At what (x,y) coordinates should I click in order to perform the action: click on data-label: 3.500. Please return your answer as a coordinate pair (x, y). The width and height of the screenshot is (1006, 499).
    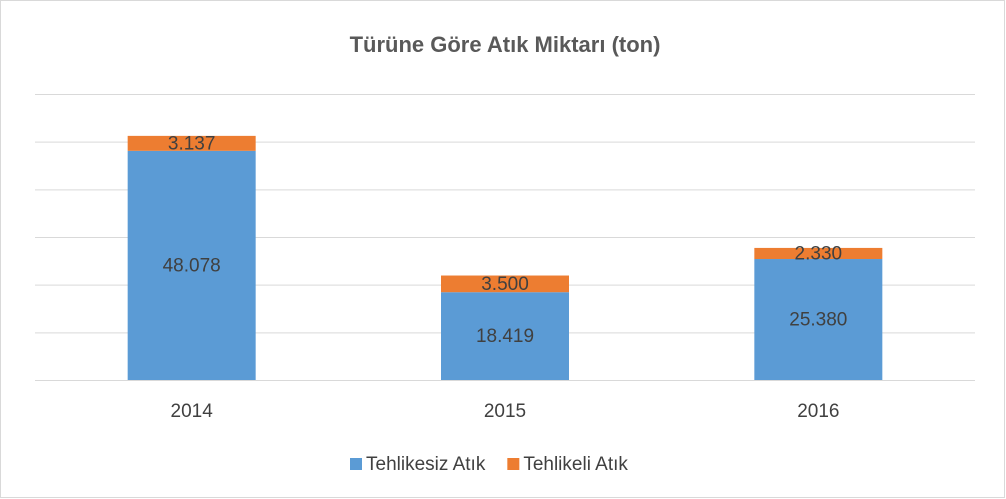
    Looking at the image, I should click on (505, 284).